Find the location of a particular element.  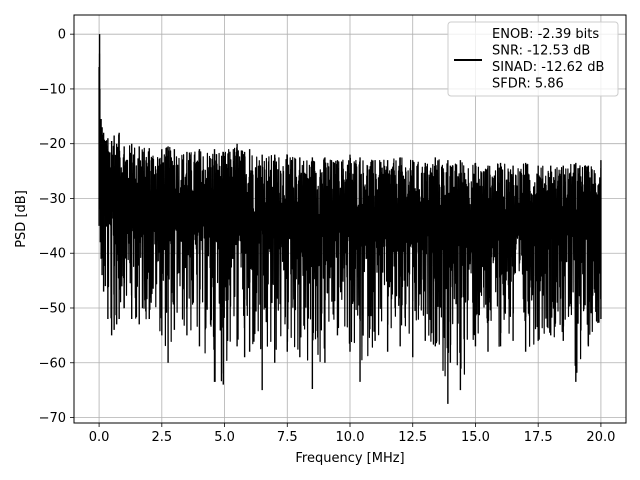

legend-enob: ENOB: -2.39 bits is located at coordinates (545, 34).